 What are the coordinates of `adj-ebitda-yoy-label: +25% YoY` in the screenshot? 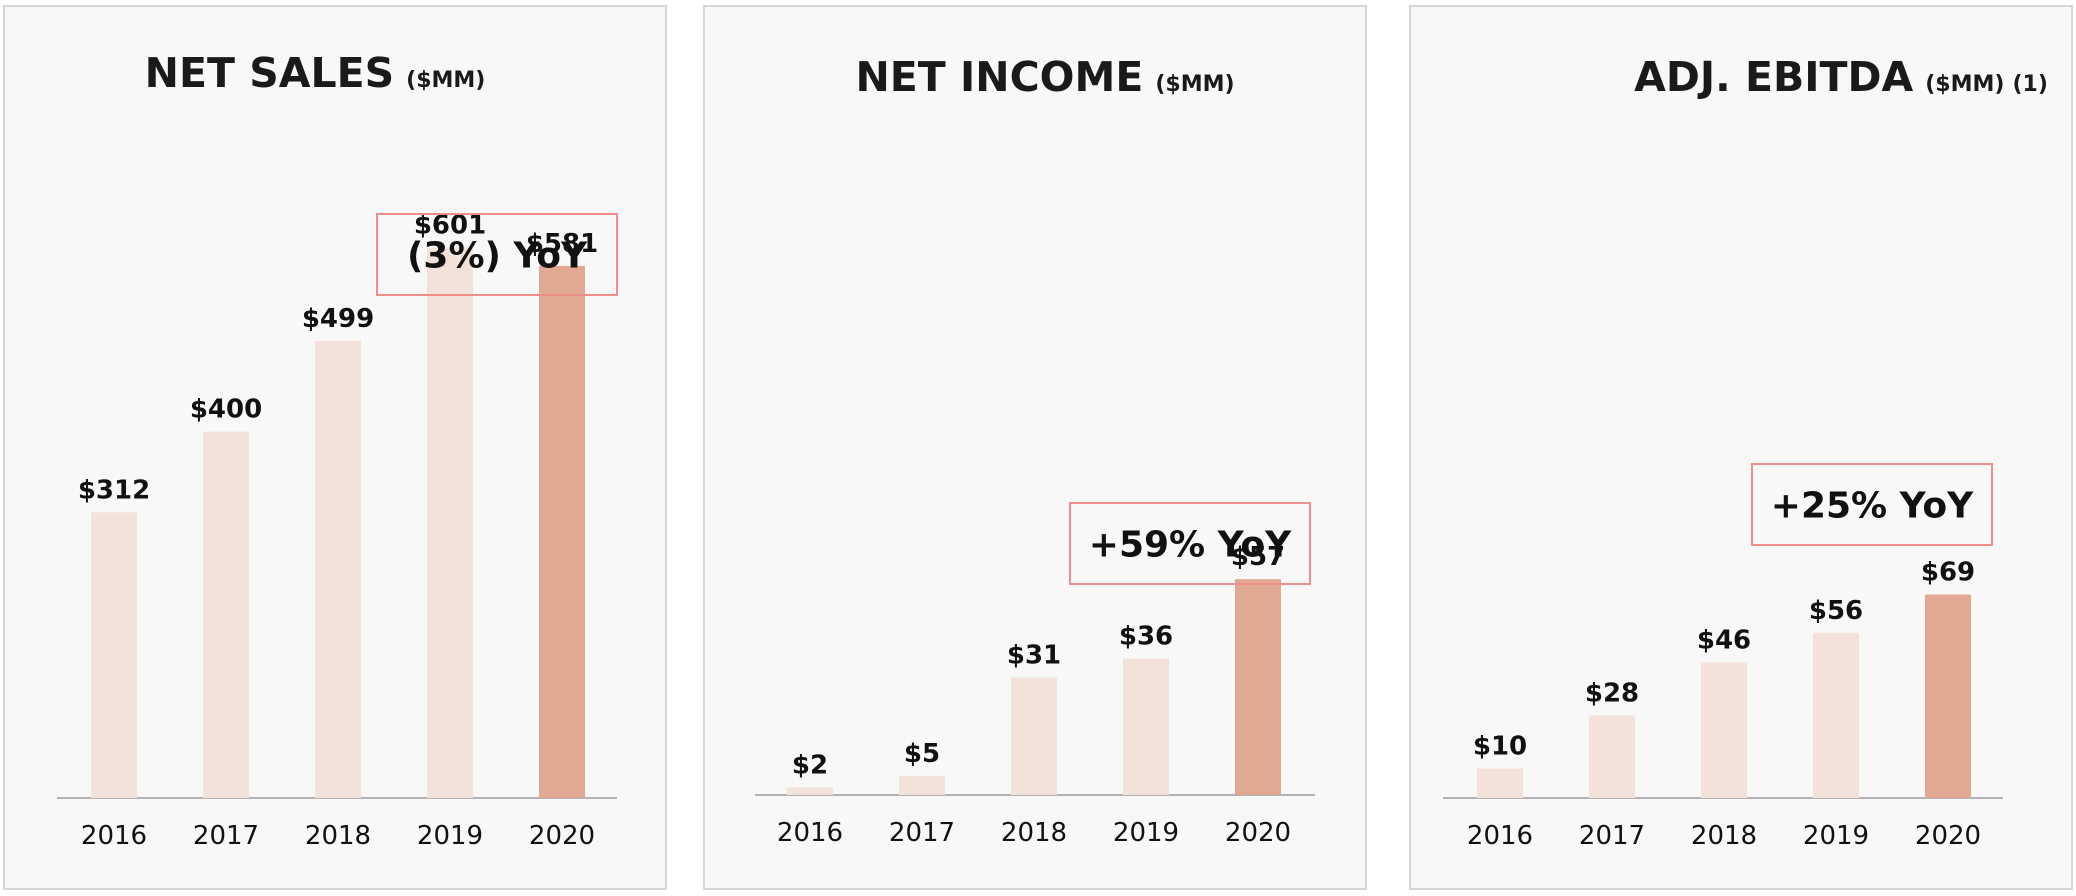 It's located at (1872, 506).